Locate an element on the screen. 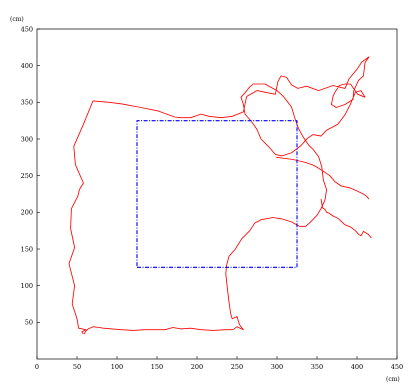  x-tick-label: 0 is located at coordinates (37, 367).